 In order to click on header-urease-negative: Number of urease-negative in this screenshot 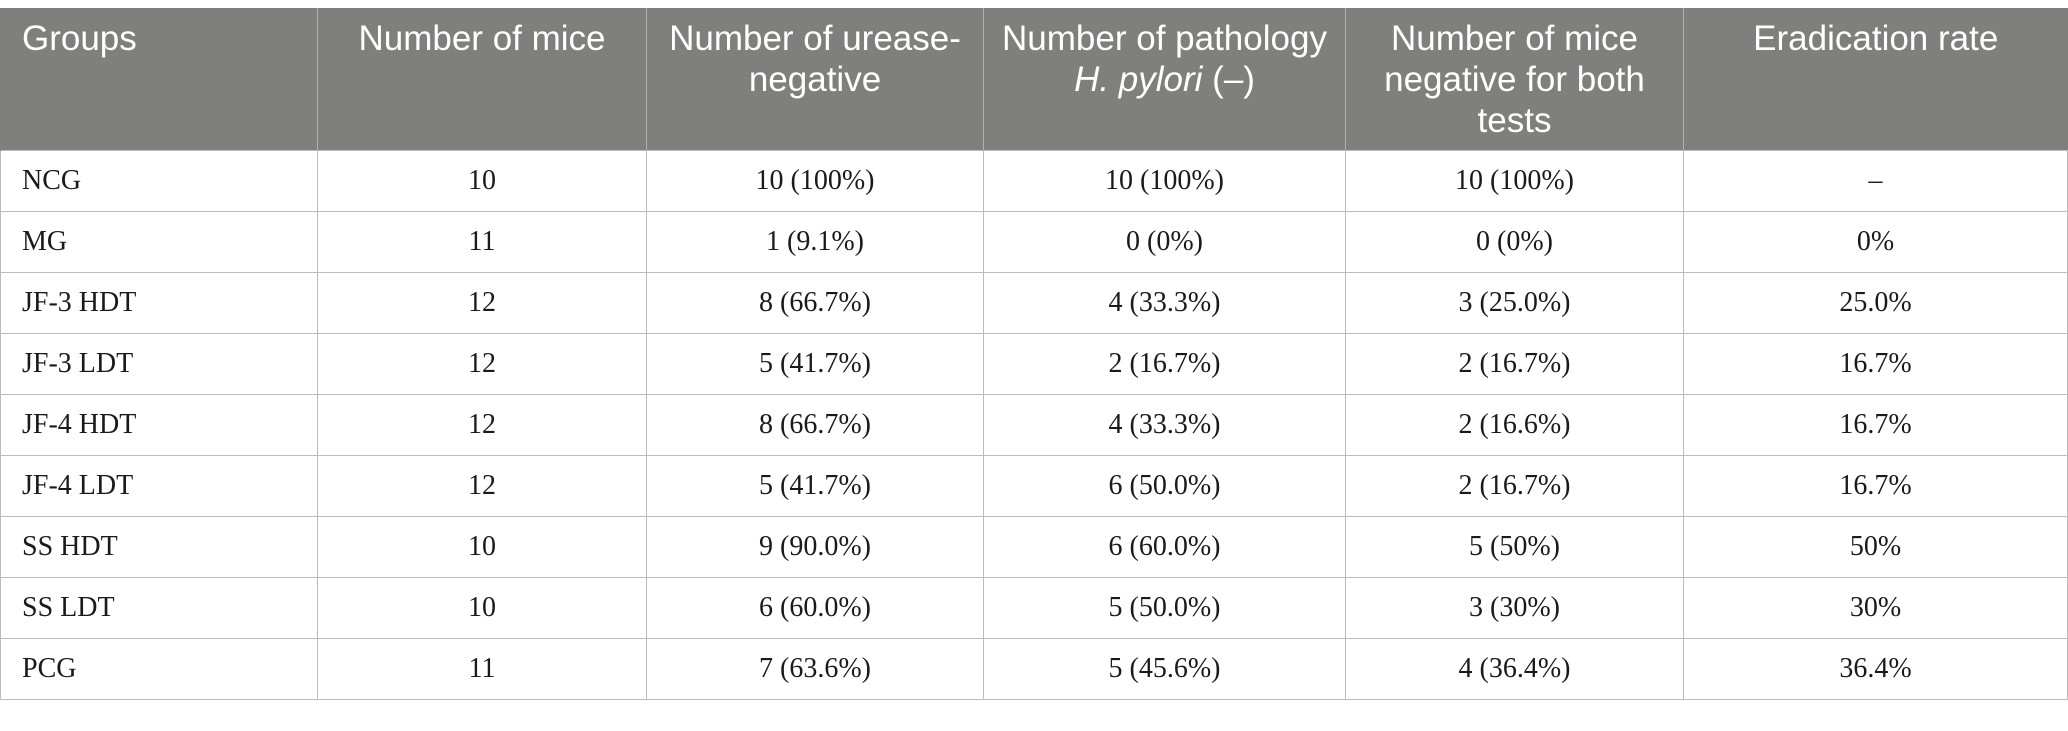, I will do `click(815, 79)`.